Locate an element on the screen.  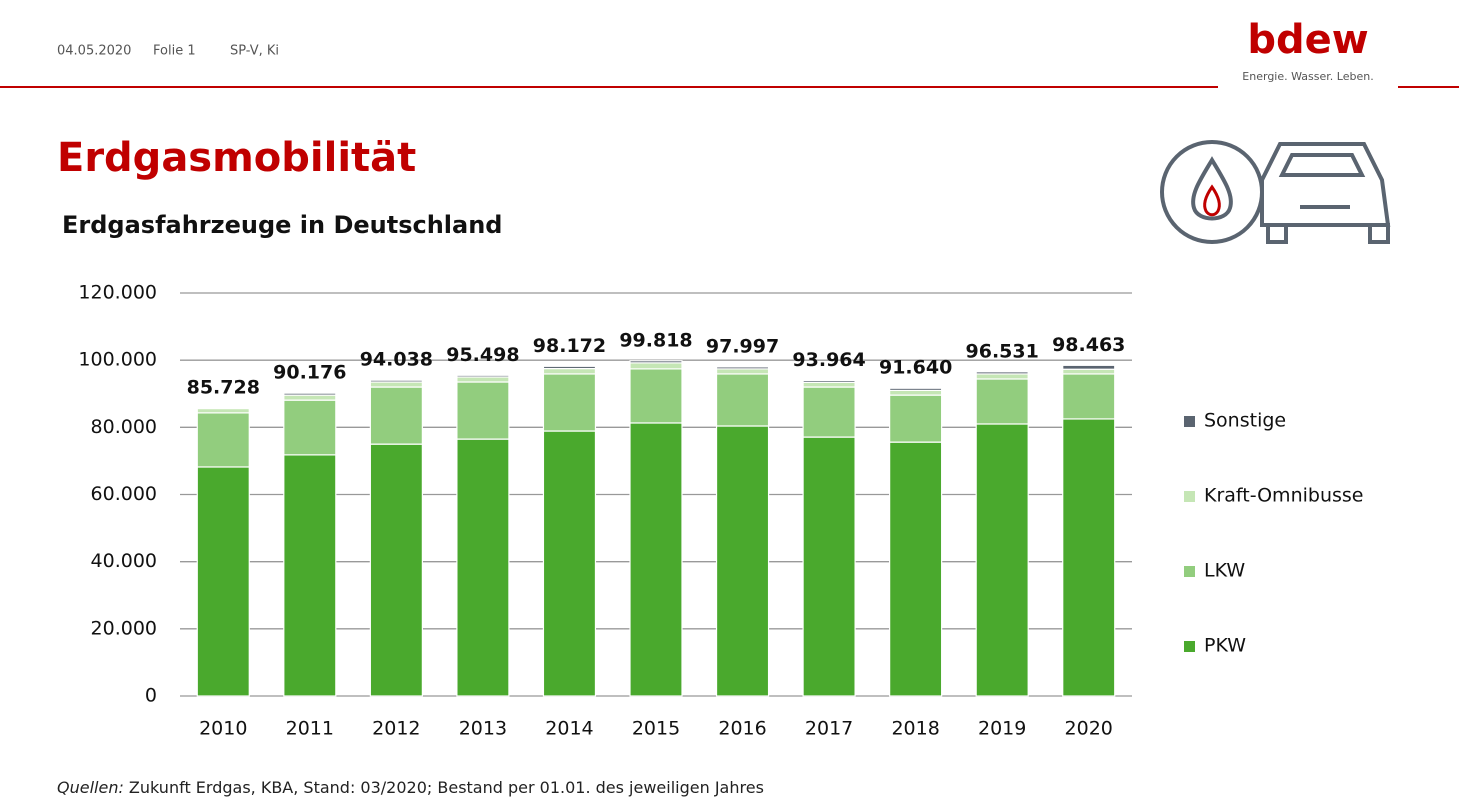
slogan: Energie. Wasser. Leben. is located at coordinates (1307, 76).